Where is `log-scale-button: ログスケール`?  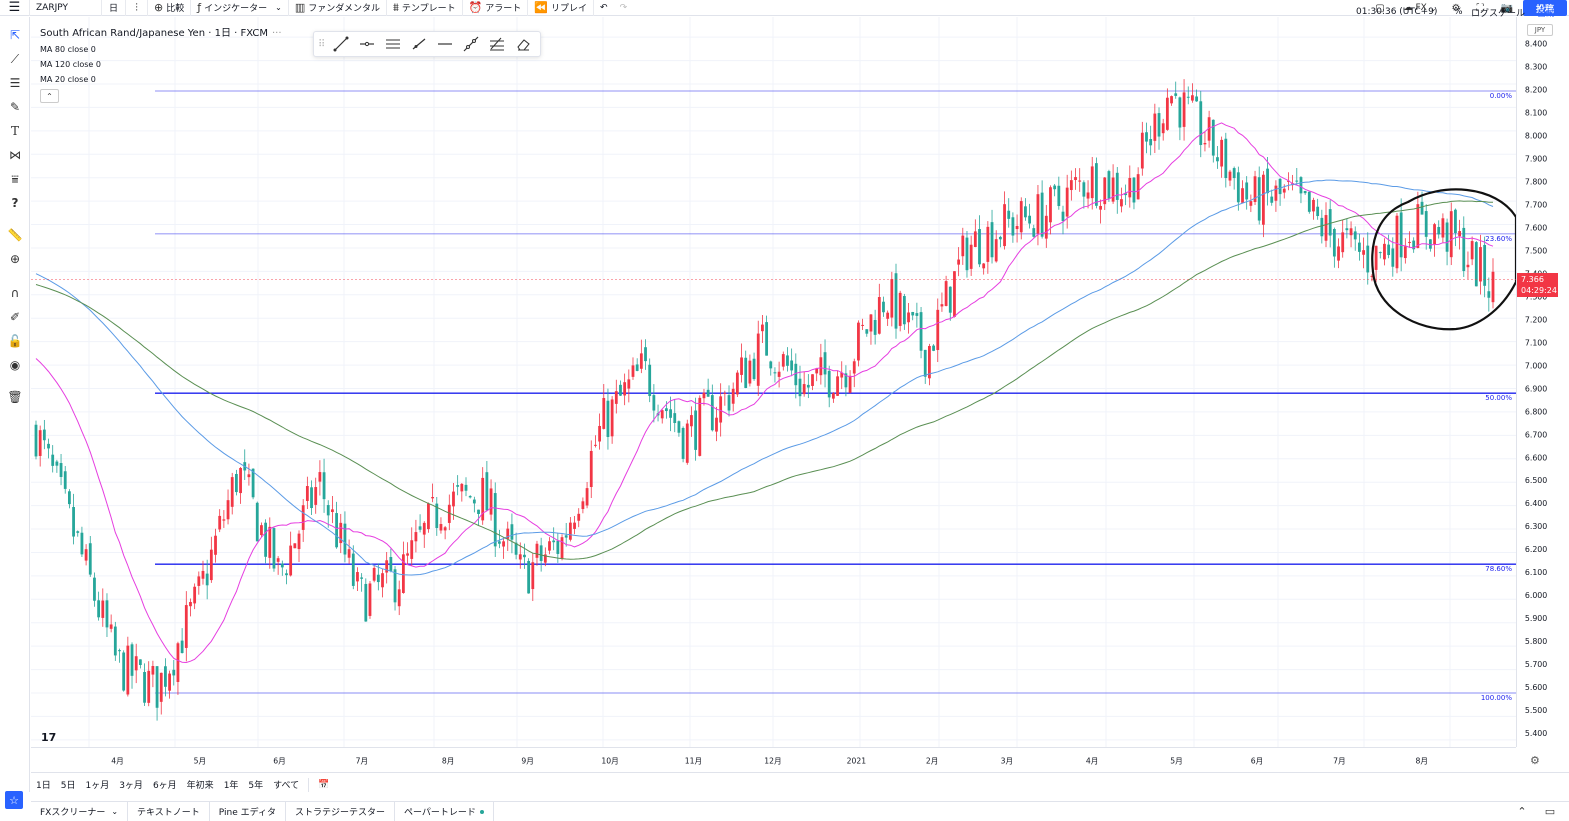 log-scale-button: ログスケール is located at coordinates (1498, 12).